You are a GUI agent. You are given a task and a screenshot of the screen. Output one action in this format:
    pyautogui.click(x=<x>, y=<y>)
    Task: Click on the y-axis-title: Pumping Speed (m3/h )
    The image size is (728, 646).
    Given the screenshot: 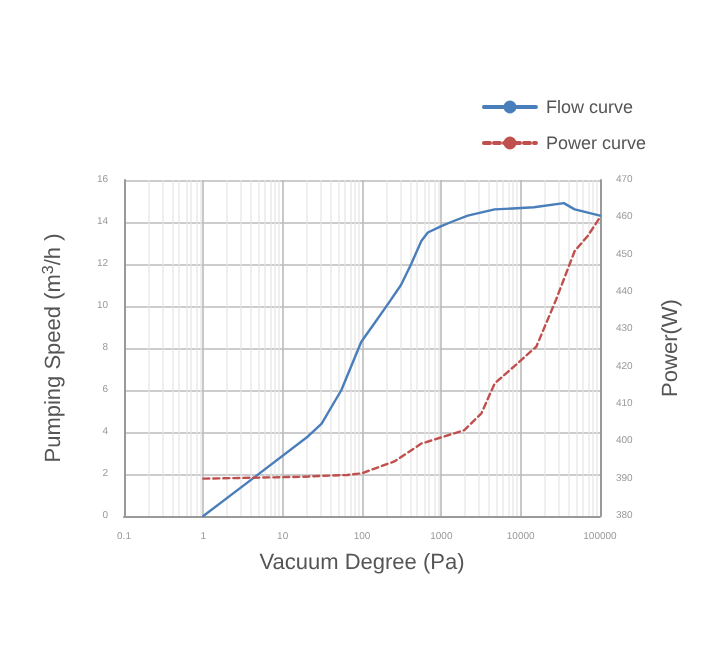 What is the action you would take?
    pyautogui.click(x=52, y=348)
    